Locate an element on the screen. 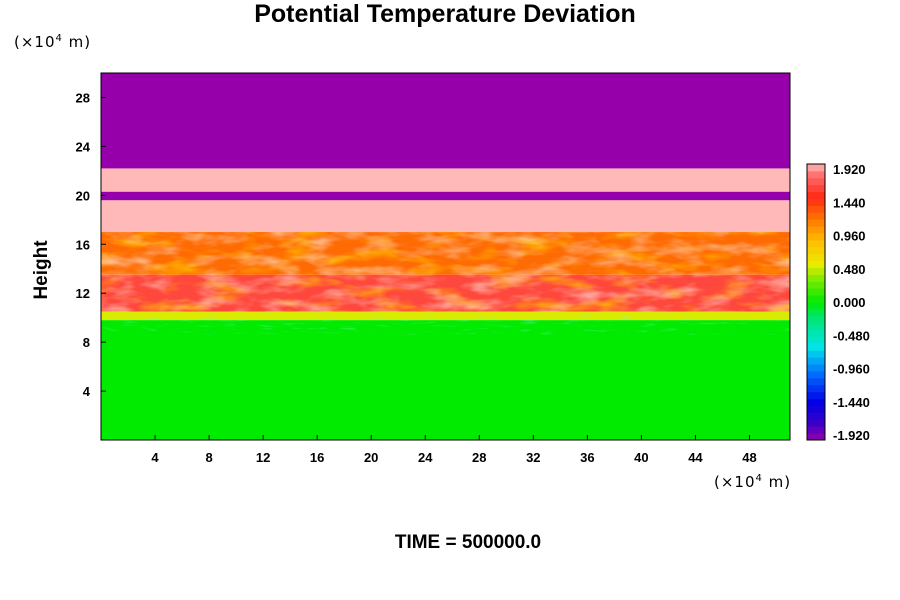 This screenshot has height=600, width=900. x-tick-label-6: 28 is located at coordinates (479, 457).